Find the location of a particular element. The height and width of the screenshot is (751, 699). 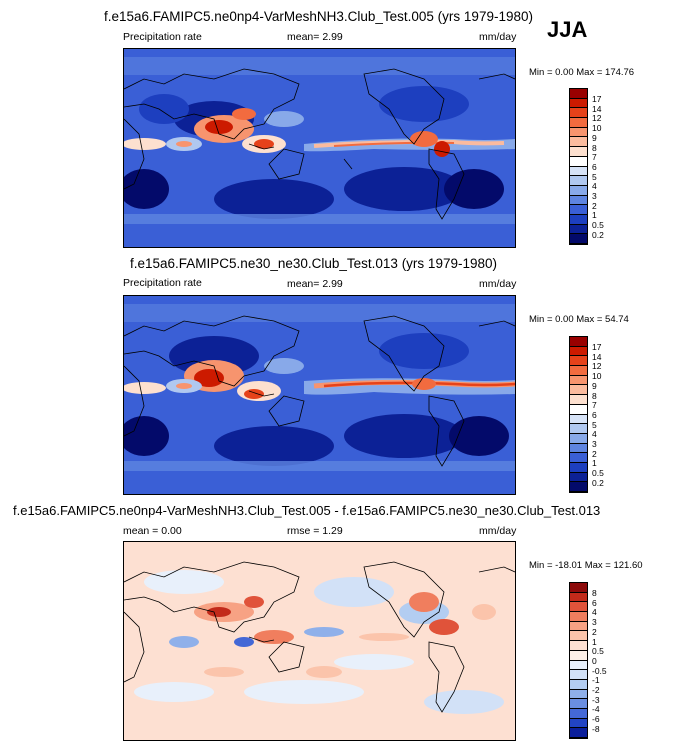

panel3-mean-label: mean = 0.00 is located at coordinates (152, 531).